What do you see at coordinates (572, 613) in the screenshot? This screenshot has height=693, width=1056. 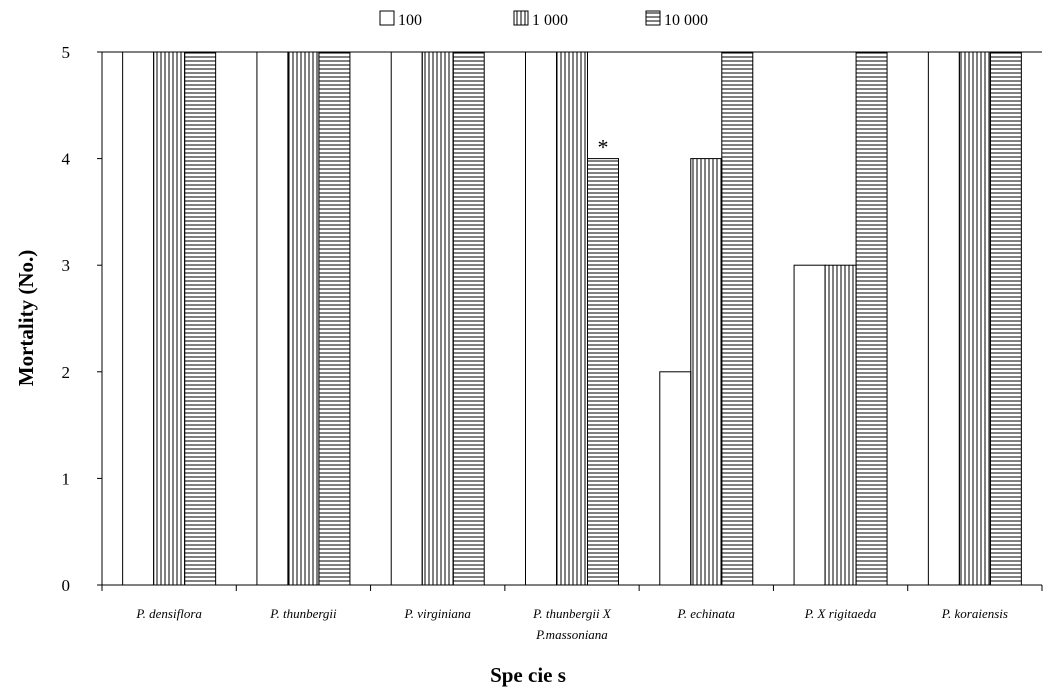 I see `x-tick-label: P. thunbergii X` at bounding box center [572, 613].